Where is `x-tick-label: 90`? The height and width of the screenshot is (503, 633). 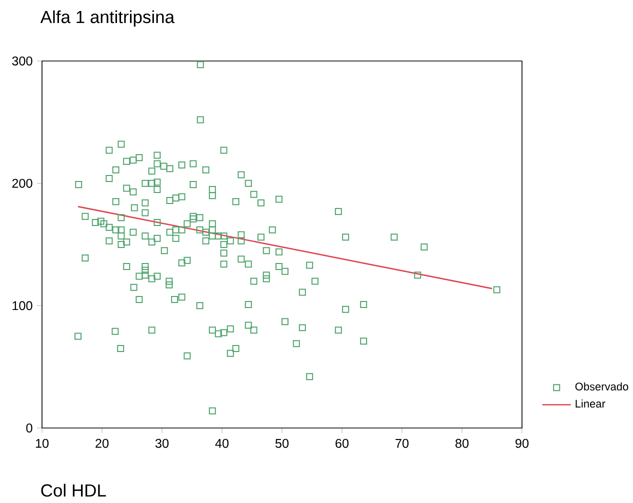 x-tick-label: 90 is located at coordinates (522, 443).